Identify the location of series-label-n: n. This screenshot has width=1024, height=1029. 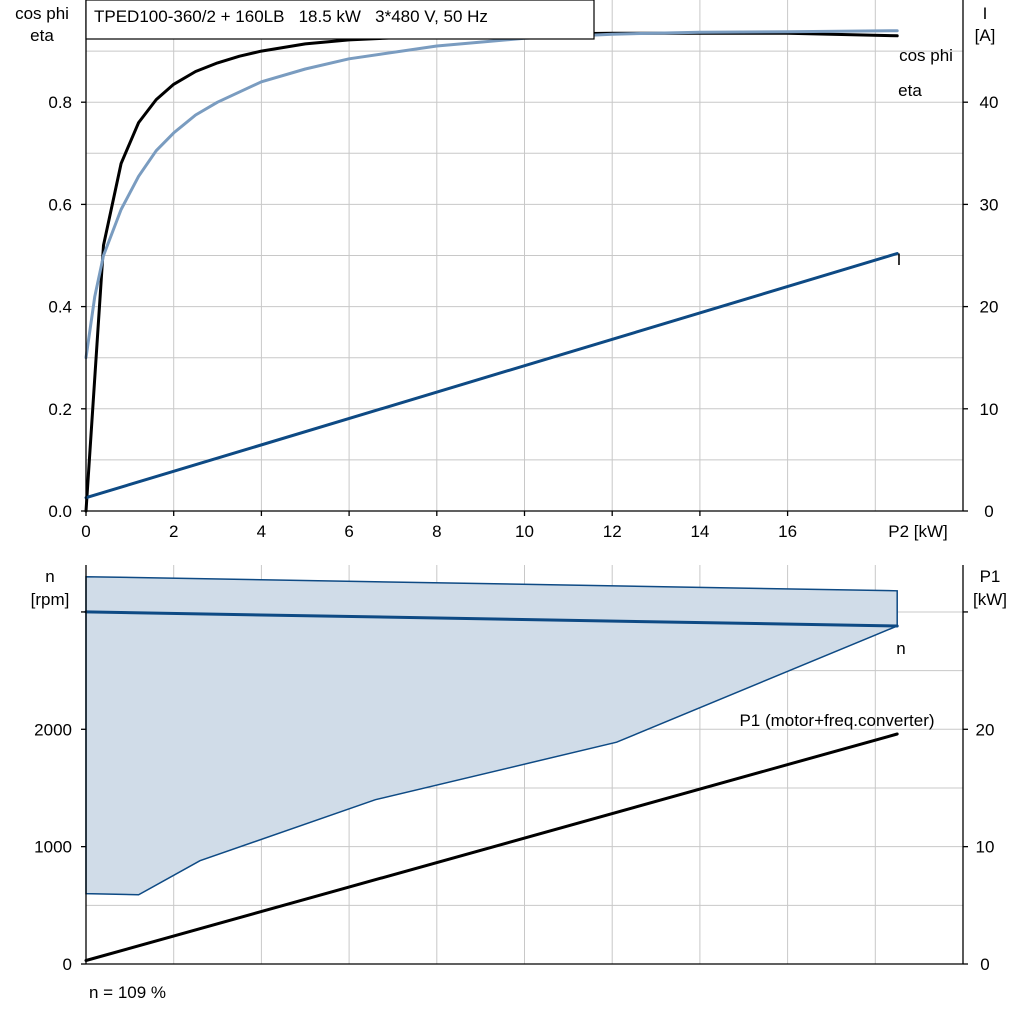
(900, 648).